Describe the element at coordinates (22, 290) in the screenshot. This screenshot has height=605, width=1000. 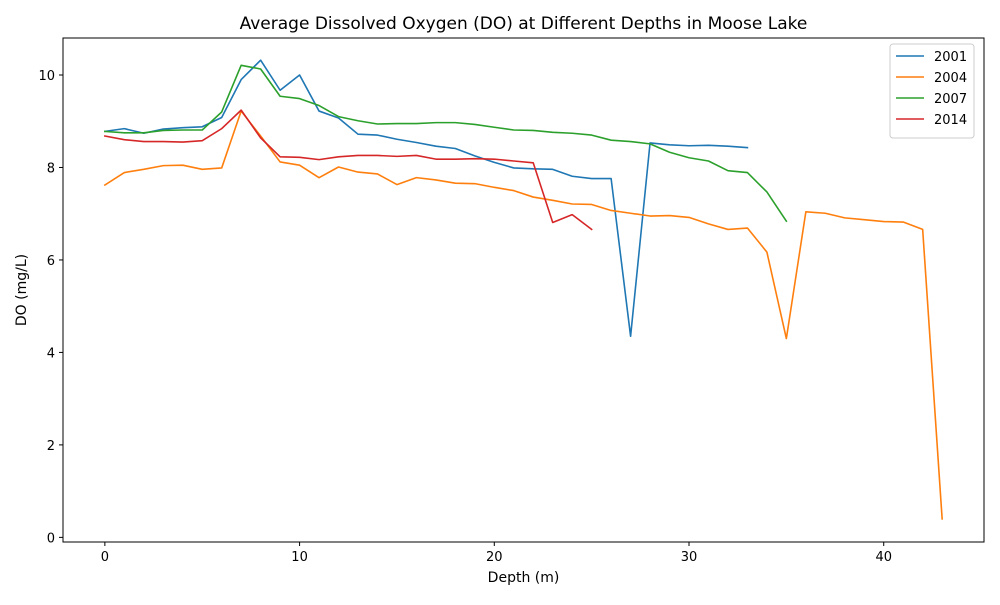
I see `y-axis-label: DO (mg/L)` at that location.